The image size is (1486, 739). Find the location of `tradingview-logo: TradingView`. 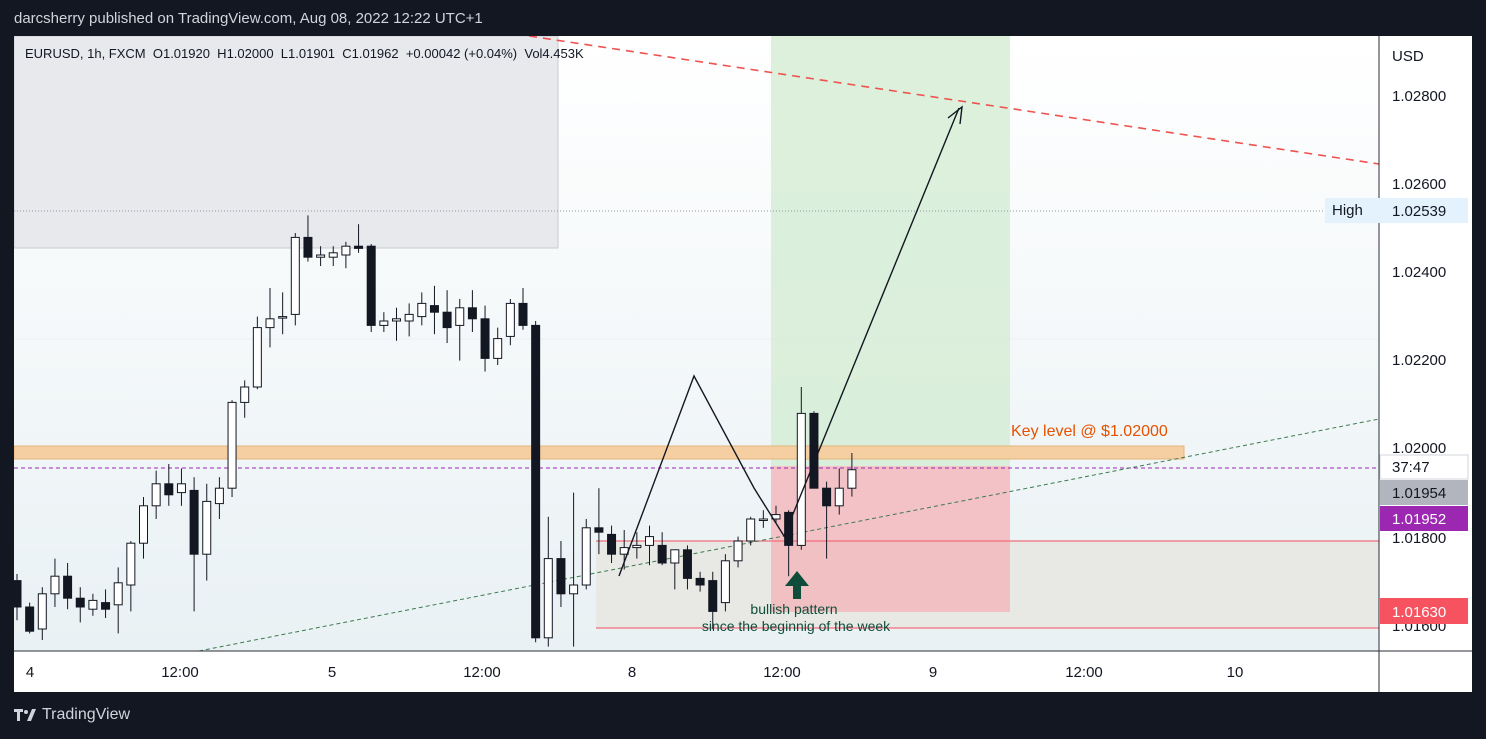

tradingview-logo: TradingView is located at coordinates (72, 715).